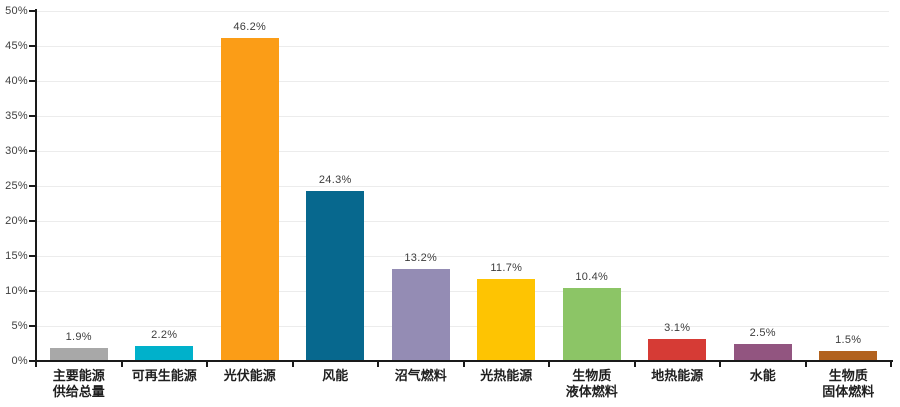  What do you see at coordinates (19, 361) in the screenshot?
I see `y-tick-label: 0%` at bounding box center [19, 361].